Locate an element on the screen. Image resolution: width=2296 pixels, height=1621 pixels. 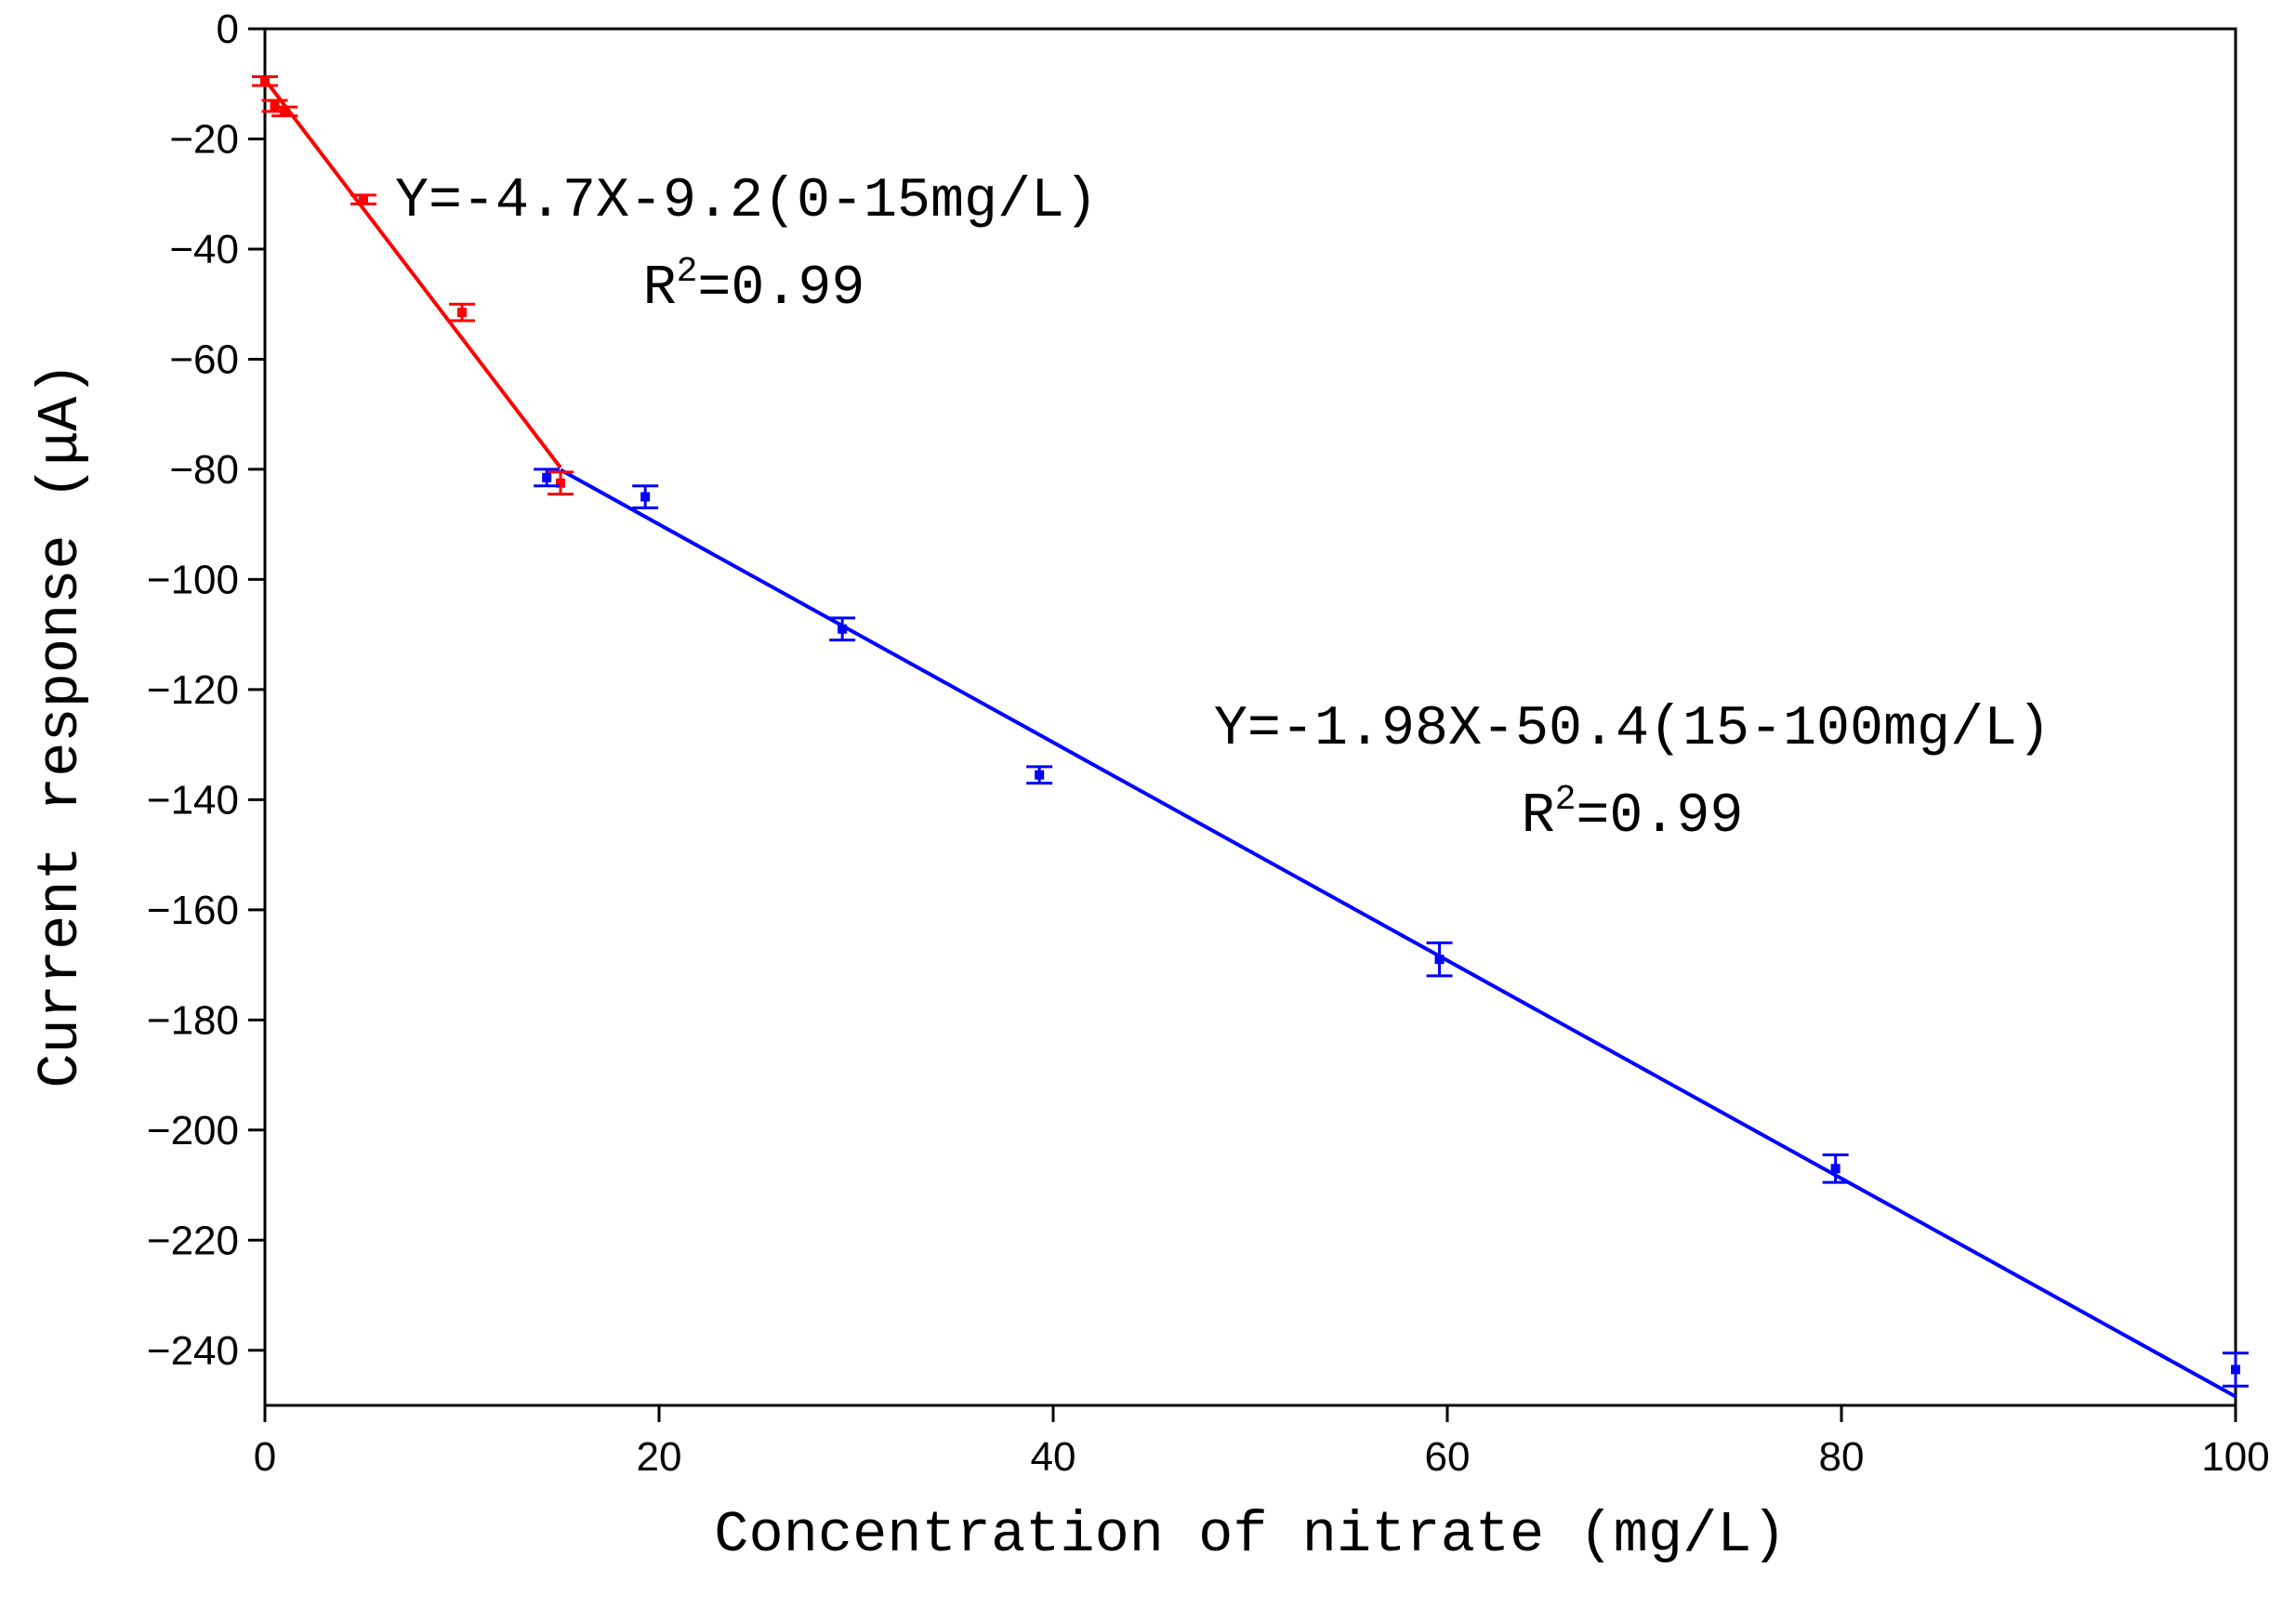
y-tick-label: −180 is located at coordinates (193, 1020).